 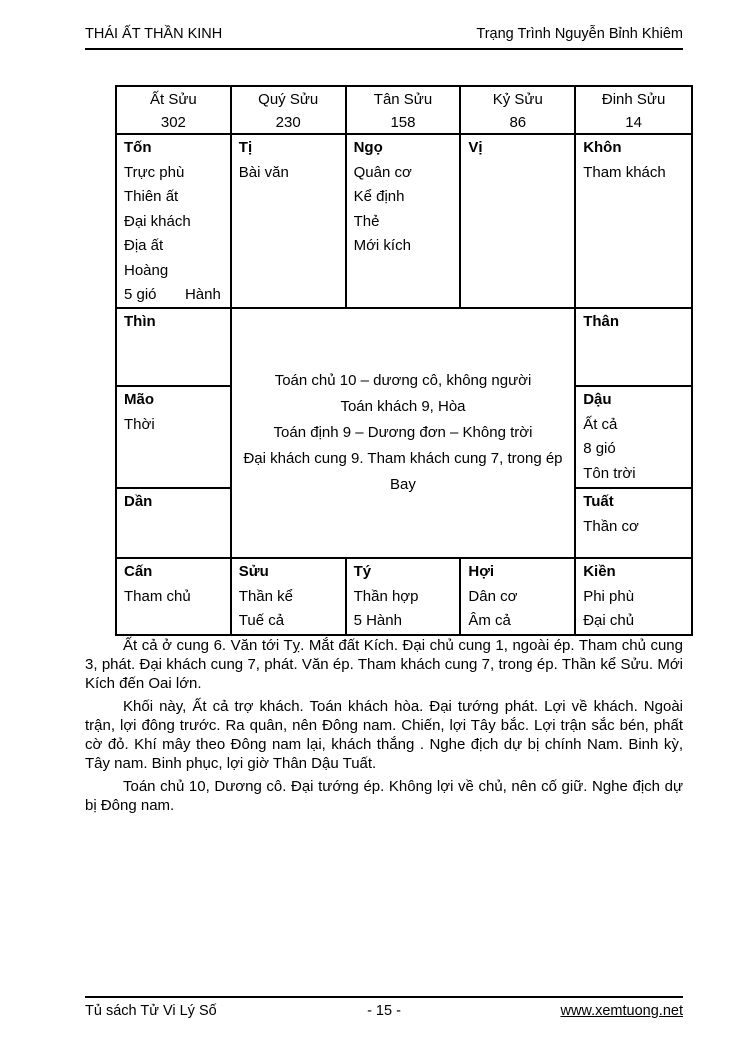 What do you see at coordinates (174, 295) in the screenshot?
I see `palace-split-line: 5 gió Hành` at bounding box center [174, 295].